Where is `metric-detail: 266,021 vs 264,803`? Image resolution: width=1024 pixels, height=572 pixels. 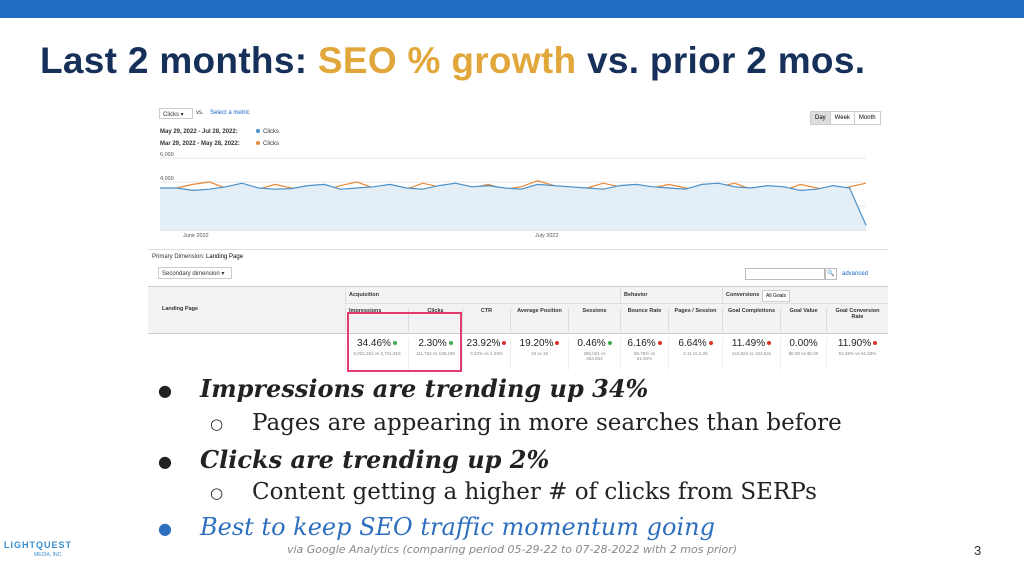 metric-detail: 266,021 vs 264,803 is located at coordinates (594, 356).